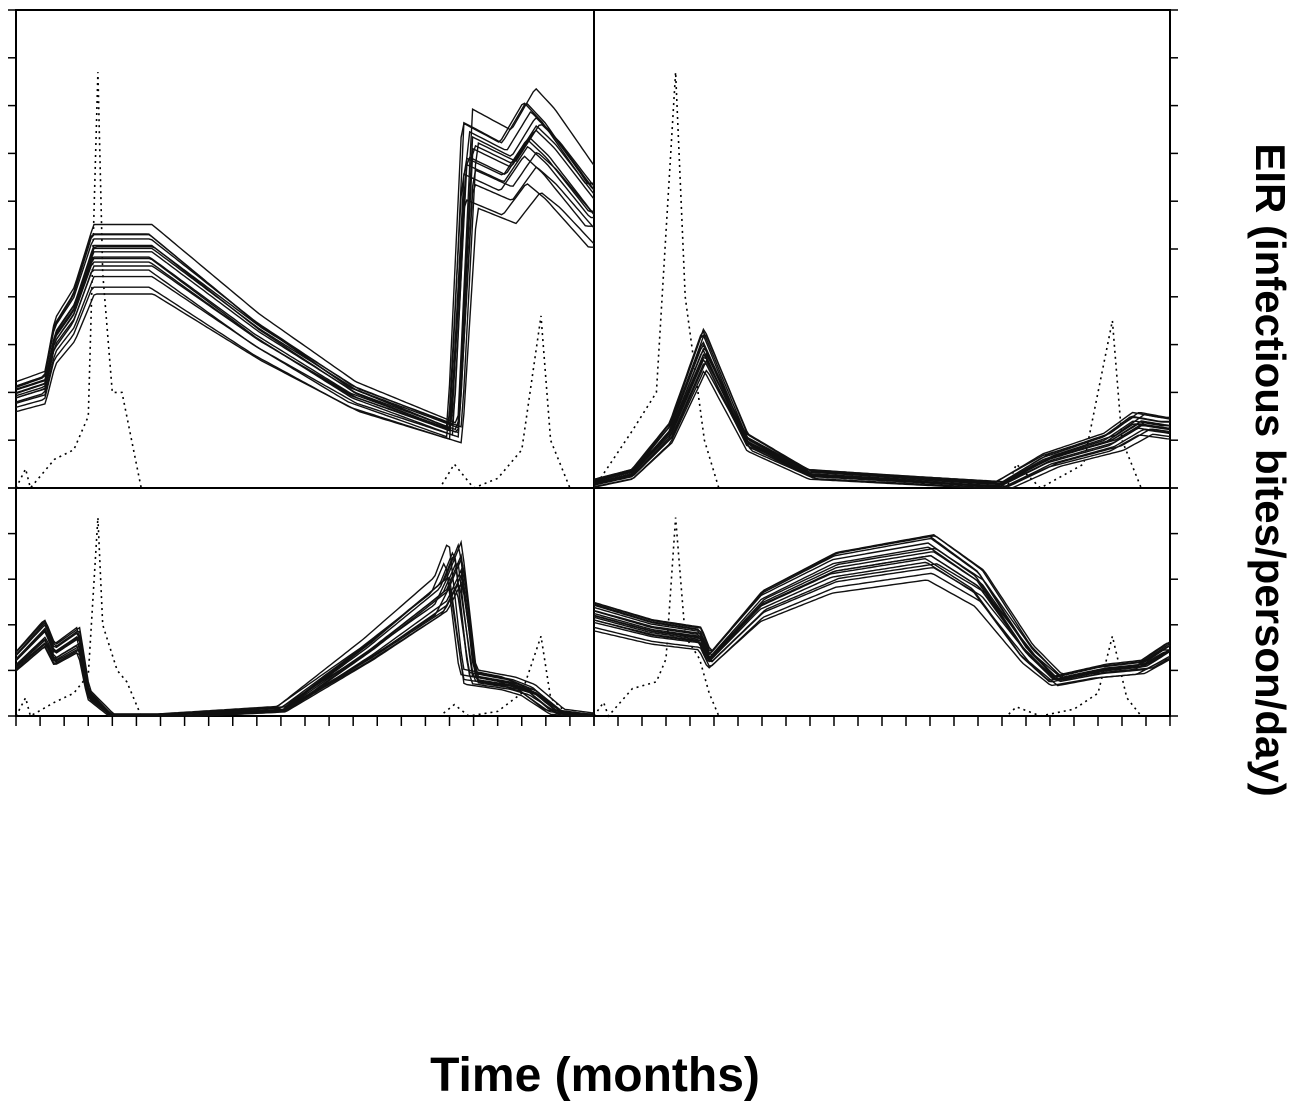  I want to click on rainfall-series, so click(867, 617).